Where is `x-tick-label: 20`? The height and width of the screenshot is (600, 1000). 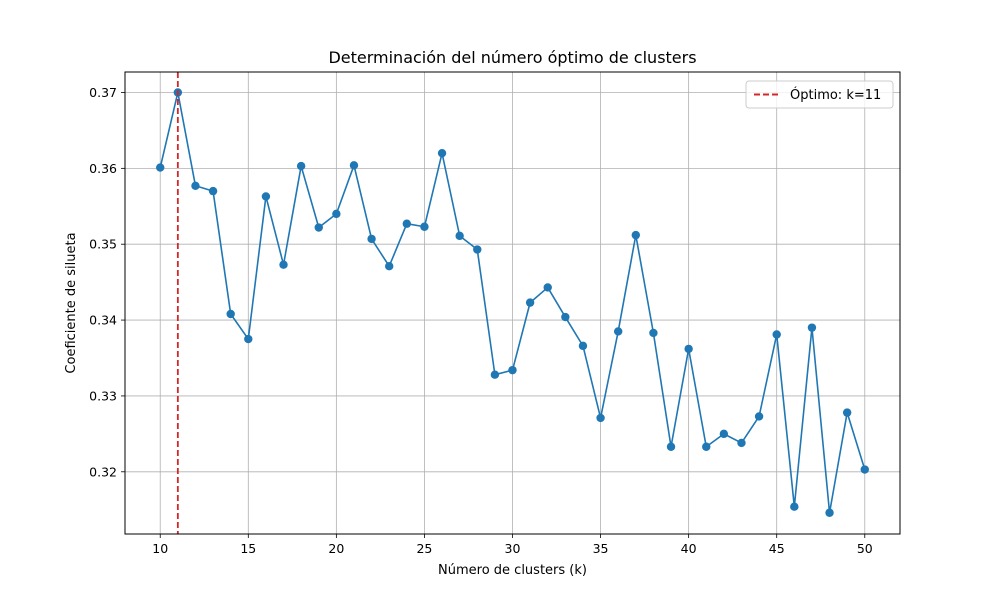
x-tick-label: 20 is located at coordinates (336, 548).